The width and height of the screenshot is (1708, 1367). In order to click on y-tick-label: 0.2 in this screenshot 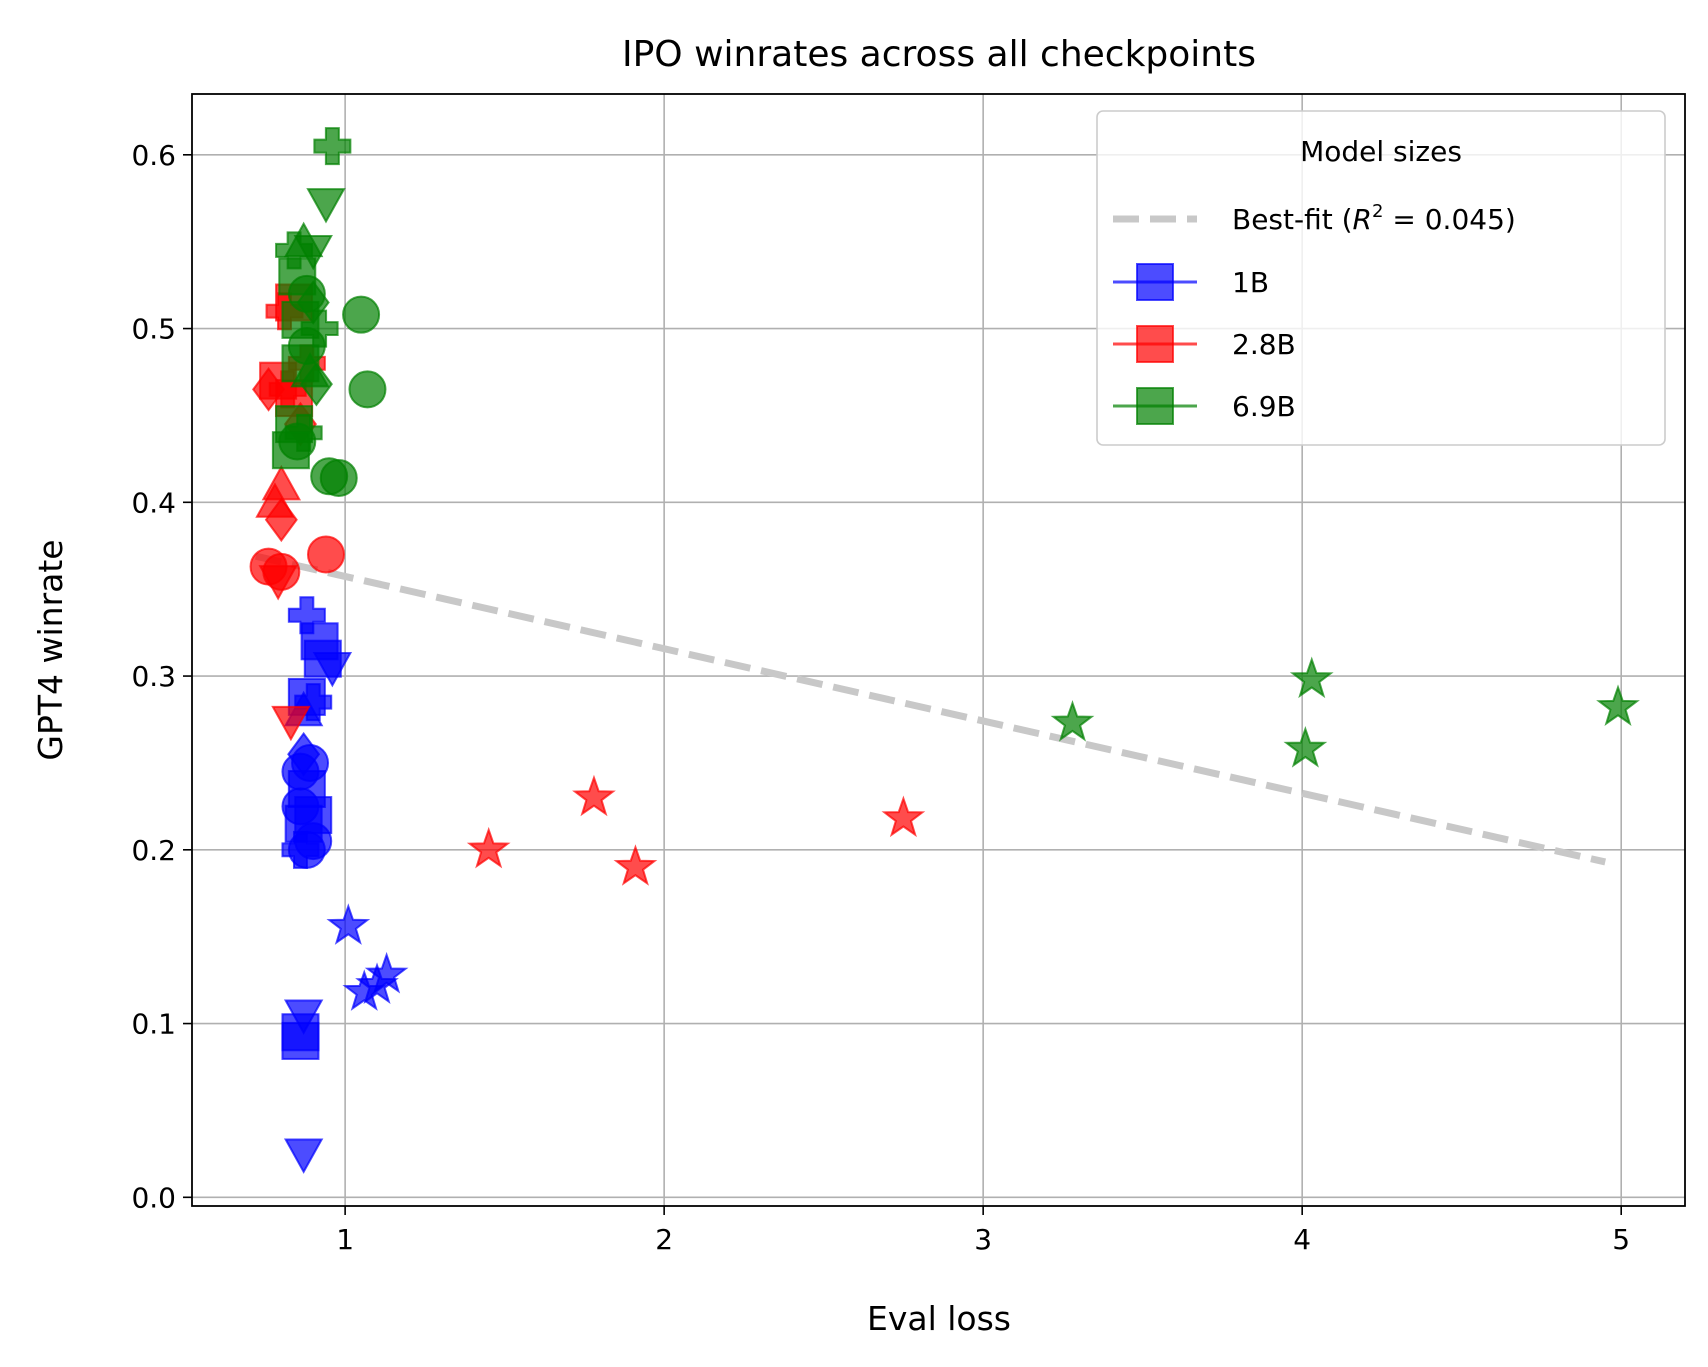, I will do `click(153, 850)`.